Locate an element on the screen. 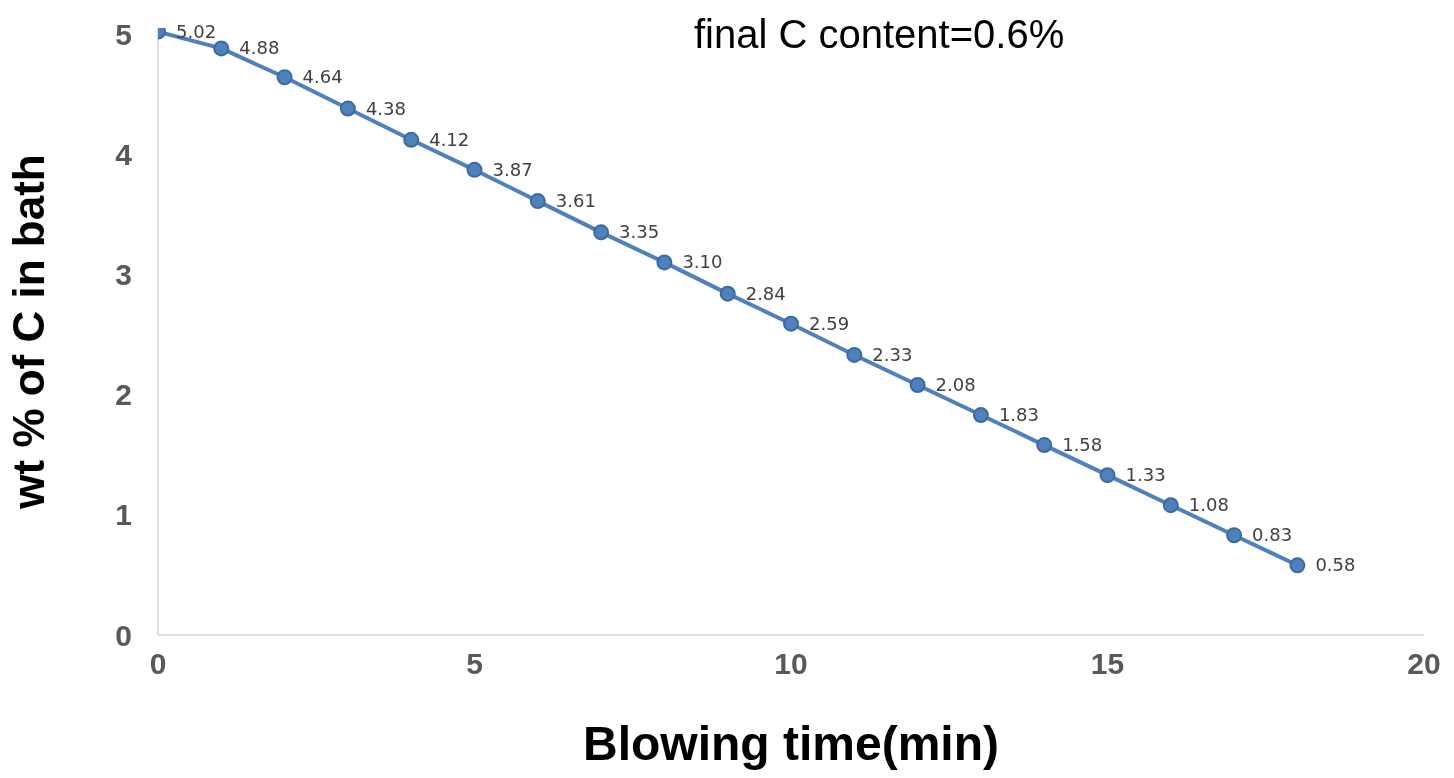 Image resolution: width=1454 pixels, height=778 pixels. data-label: 4.88 is located at coordinates (259, 48).